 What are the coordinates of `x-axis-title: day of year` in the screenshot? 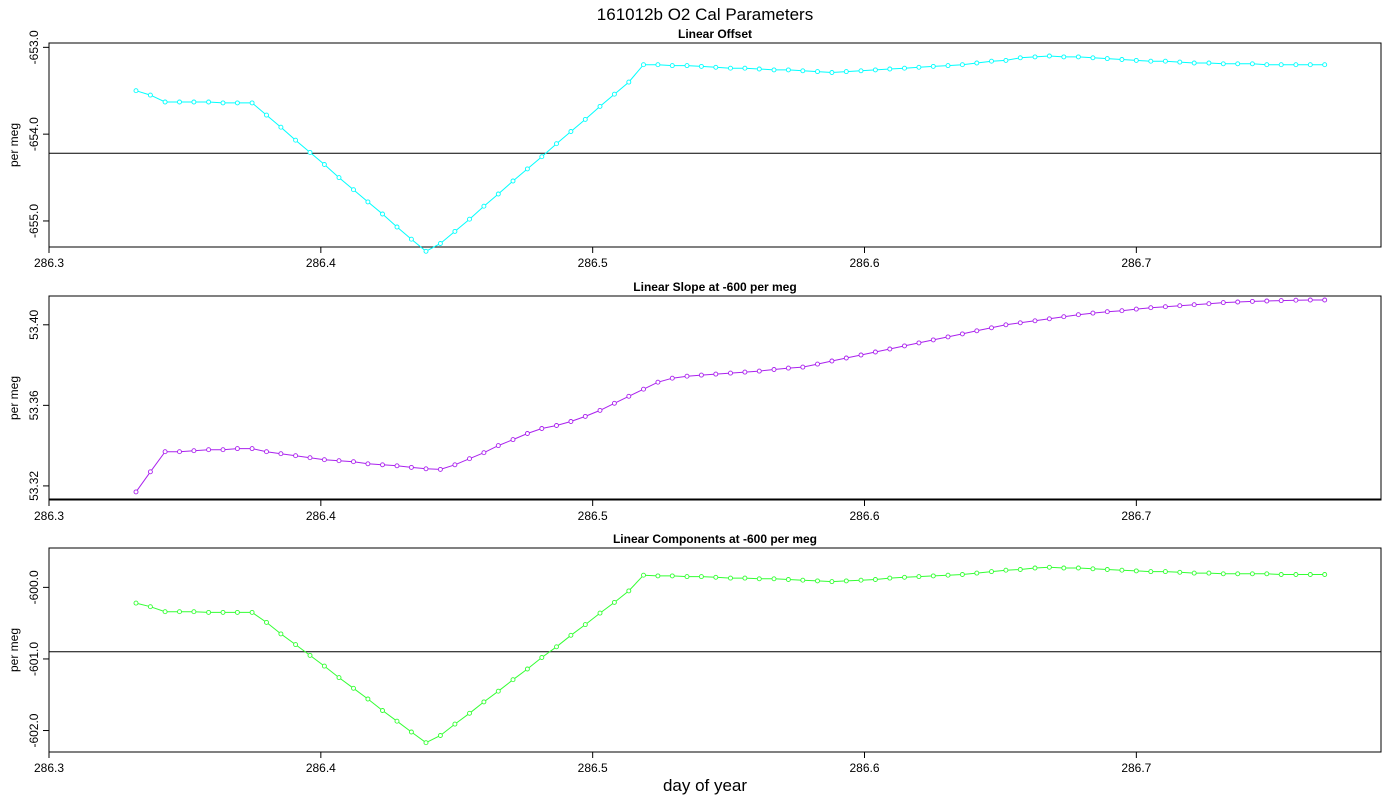 It's located at (705, 785).